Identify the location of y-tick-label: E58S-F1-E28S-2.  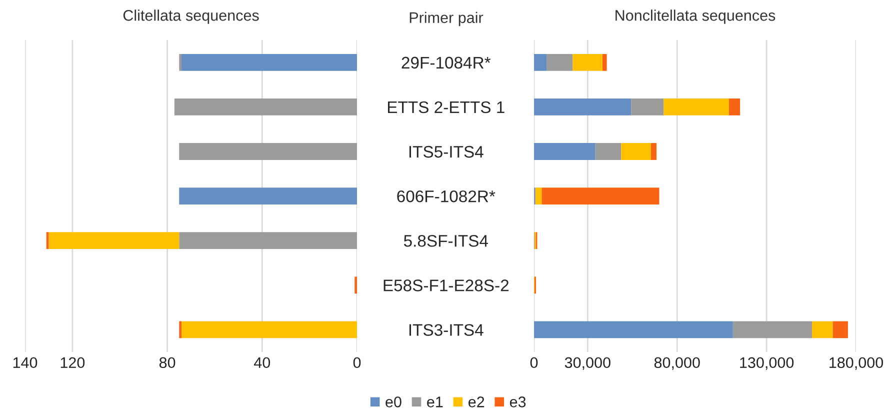
(446, 286).